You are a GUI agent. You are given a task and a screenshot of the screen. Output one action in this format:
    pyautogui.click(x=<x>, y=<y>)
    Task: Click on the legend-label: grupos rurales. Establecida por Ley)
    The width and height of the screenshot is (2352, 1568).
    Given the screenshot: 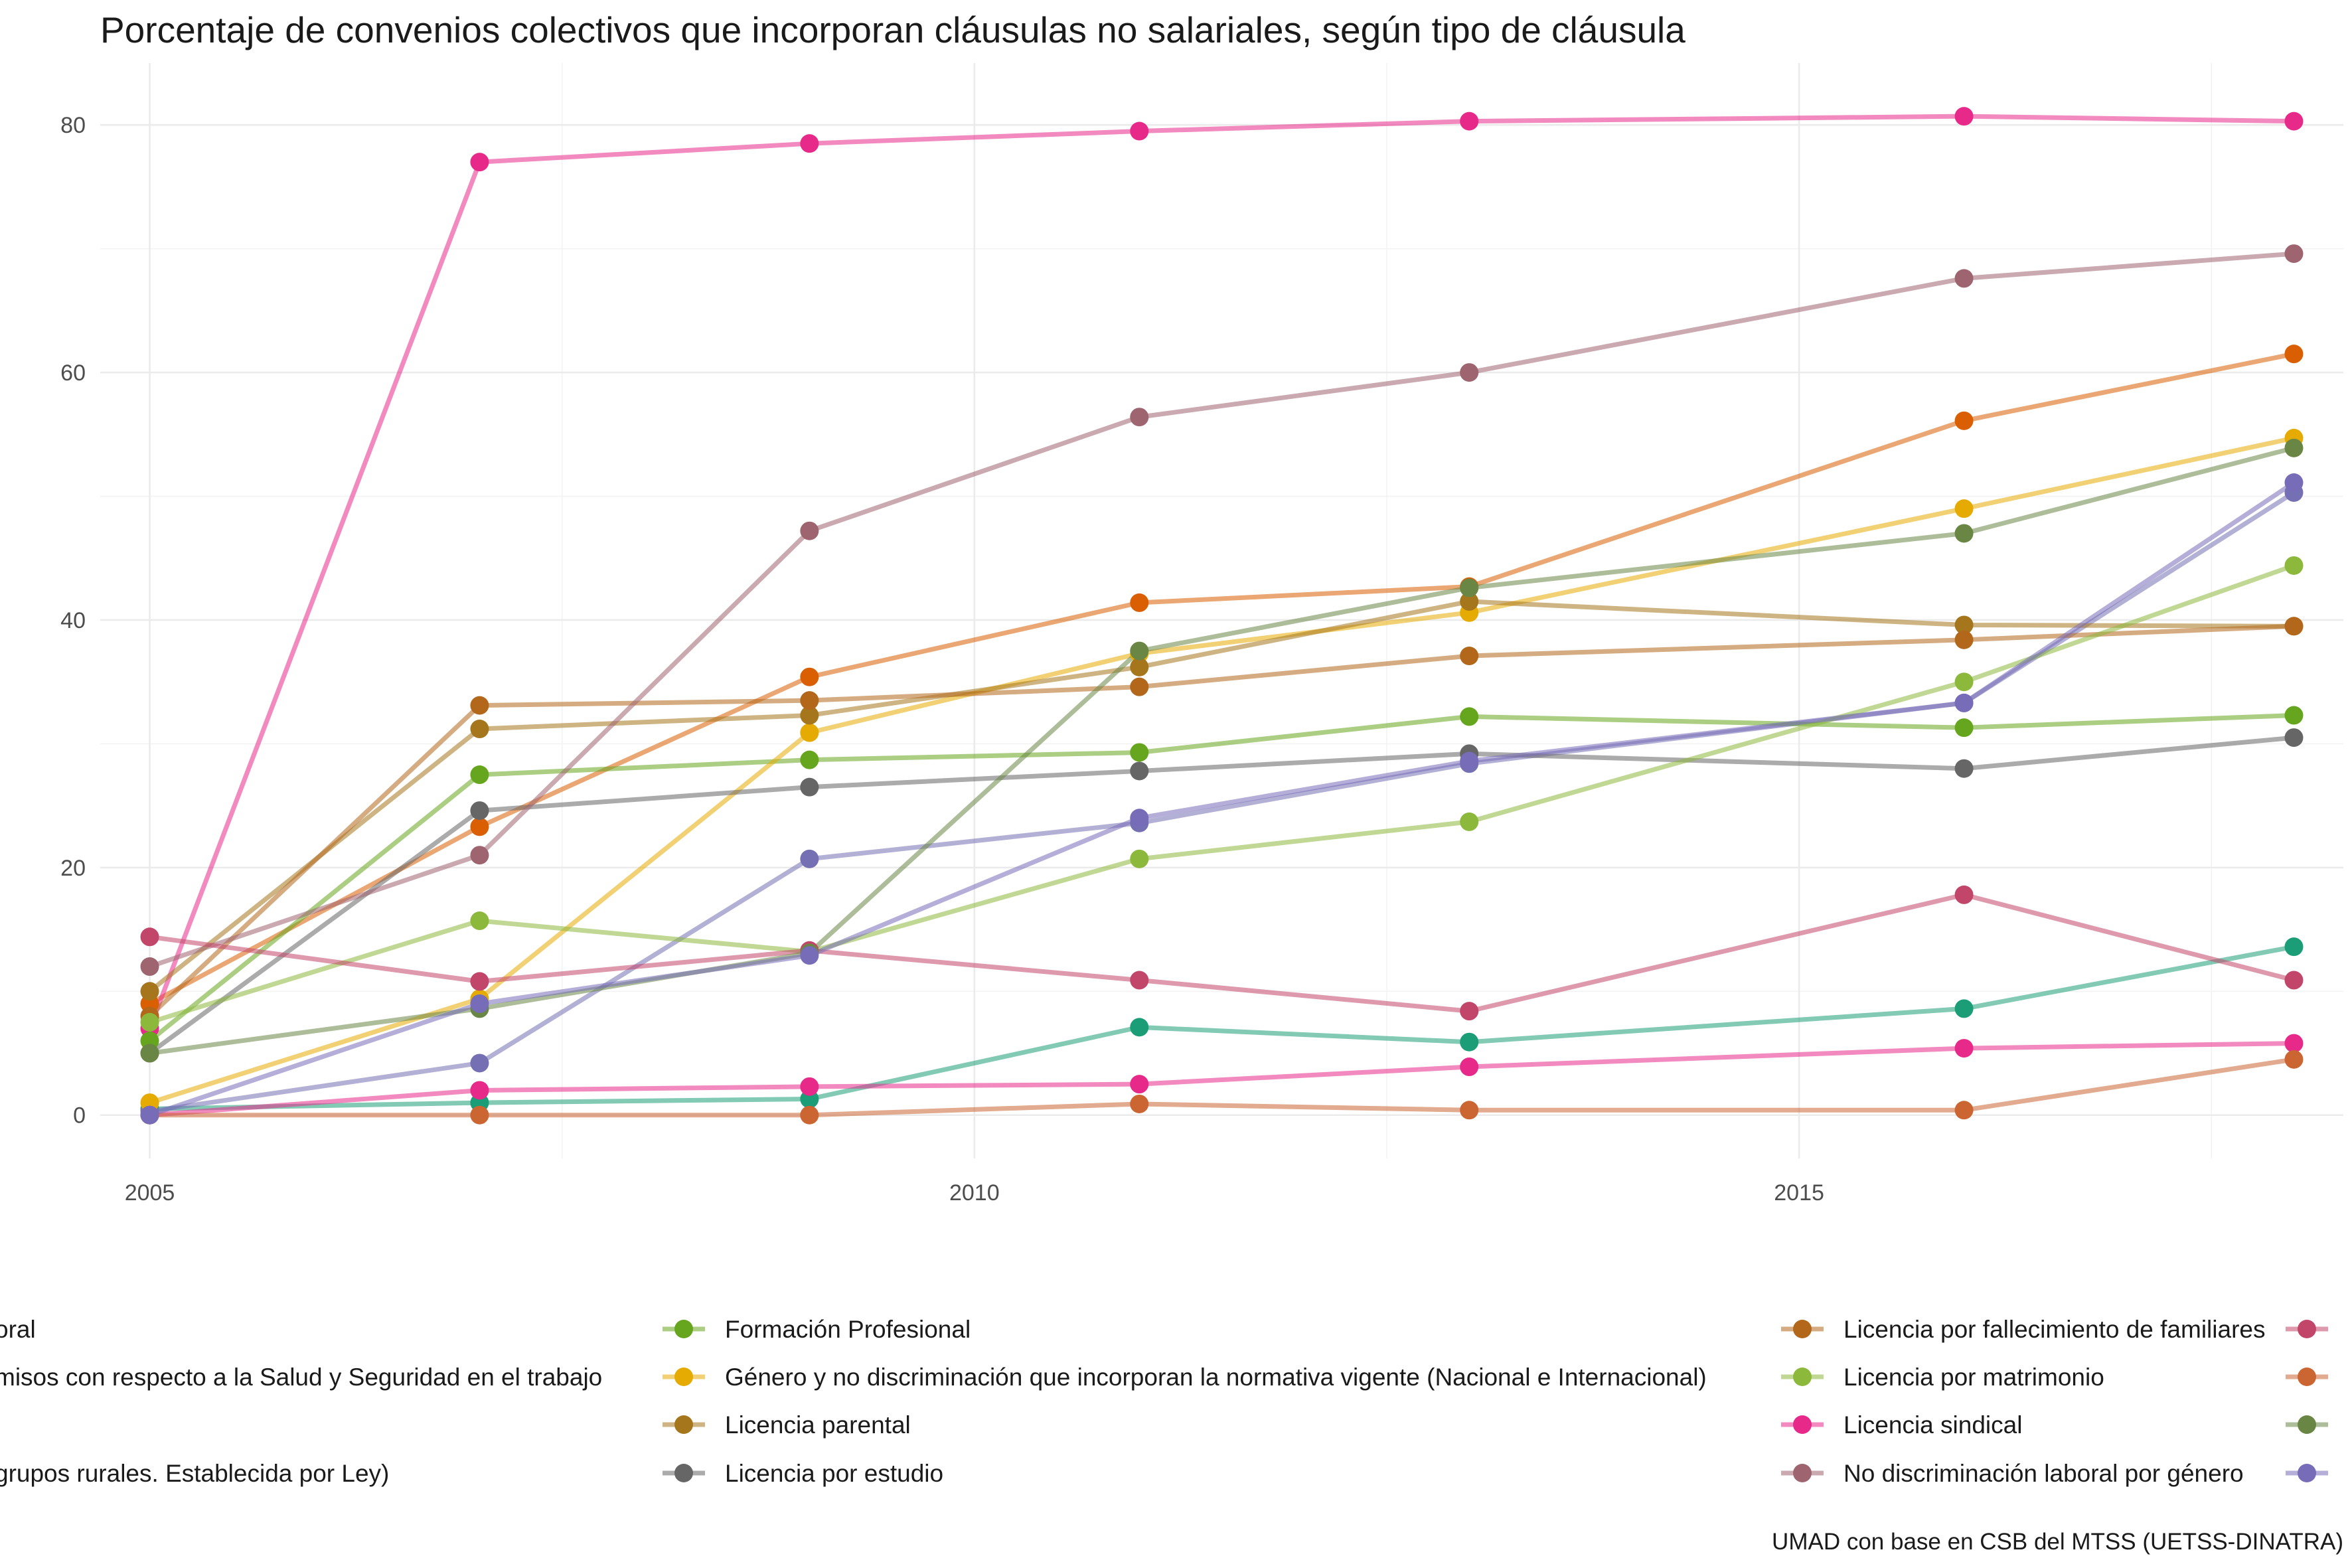 What is the action you would take?
    pyautogui.click(x=194, y=1474)
    